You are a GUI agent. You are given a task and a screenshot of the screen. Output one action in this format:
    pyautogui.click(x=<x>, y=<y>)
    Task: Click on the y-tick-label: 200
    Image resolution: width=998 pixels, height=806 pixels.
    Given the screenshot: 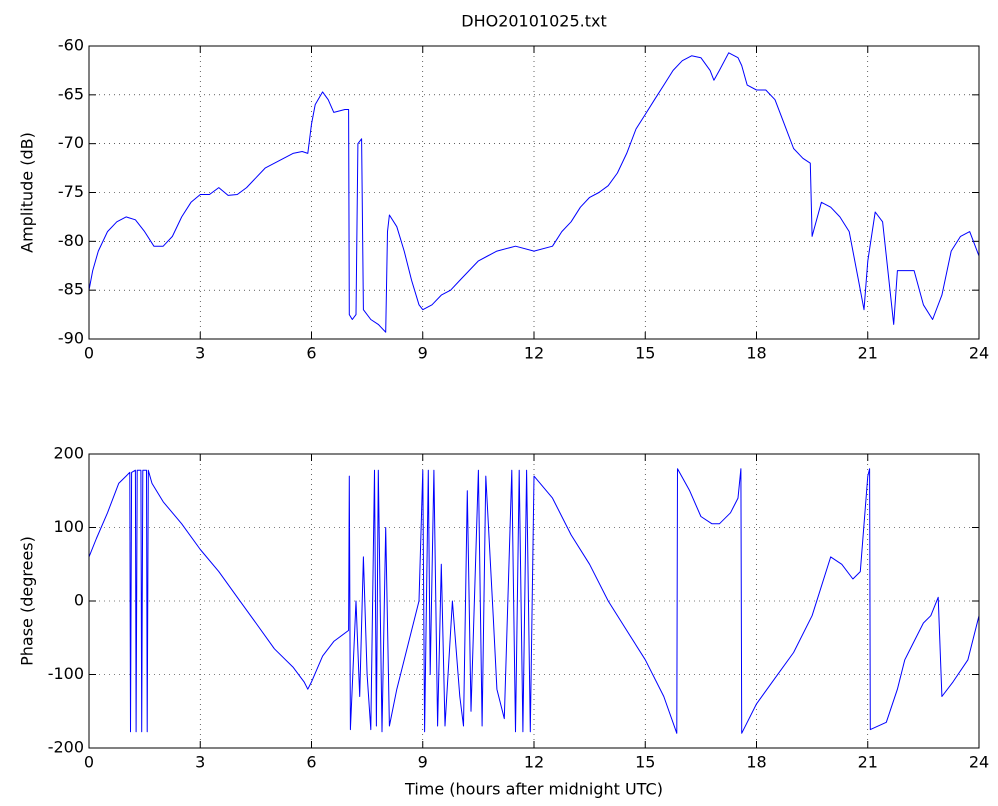 What is the action you would take?
    pyautogui.click(x=68, y=453)
    